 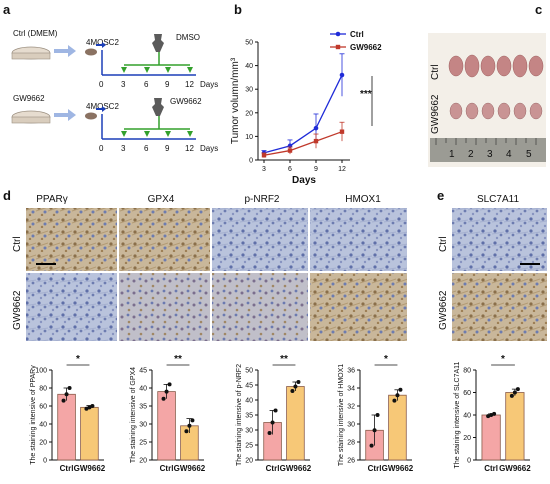 What do you see at coordinates (357, 34) in the screenshot?
I see `legend-label: Ctrl` at bounding box center [357, 34].